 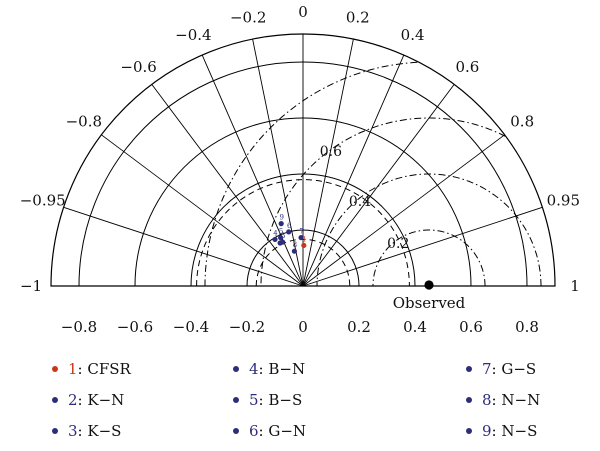 What do you see at coordinates (467, 67) in the screenshot?
I see `correlation-tick-label: 0.6` at bounding box center [467, 67].